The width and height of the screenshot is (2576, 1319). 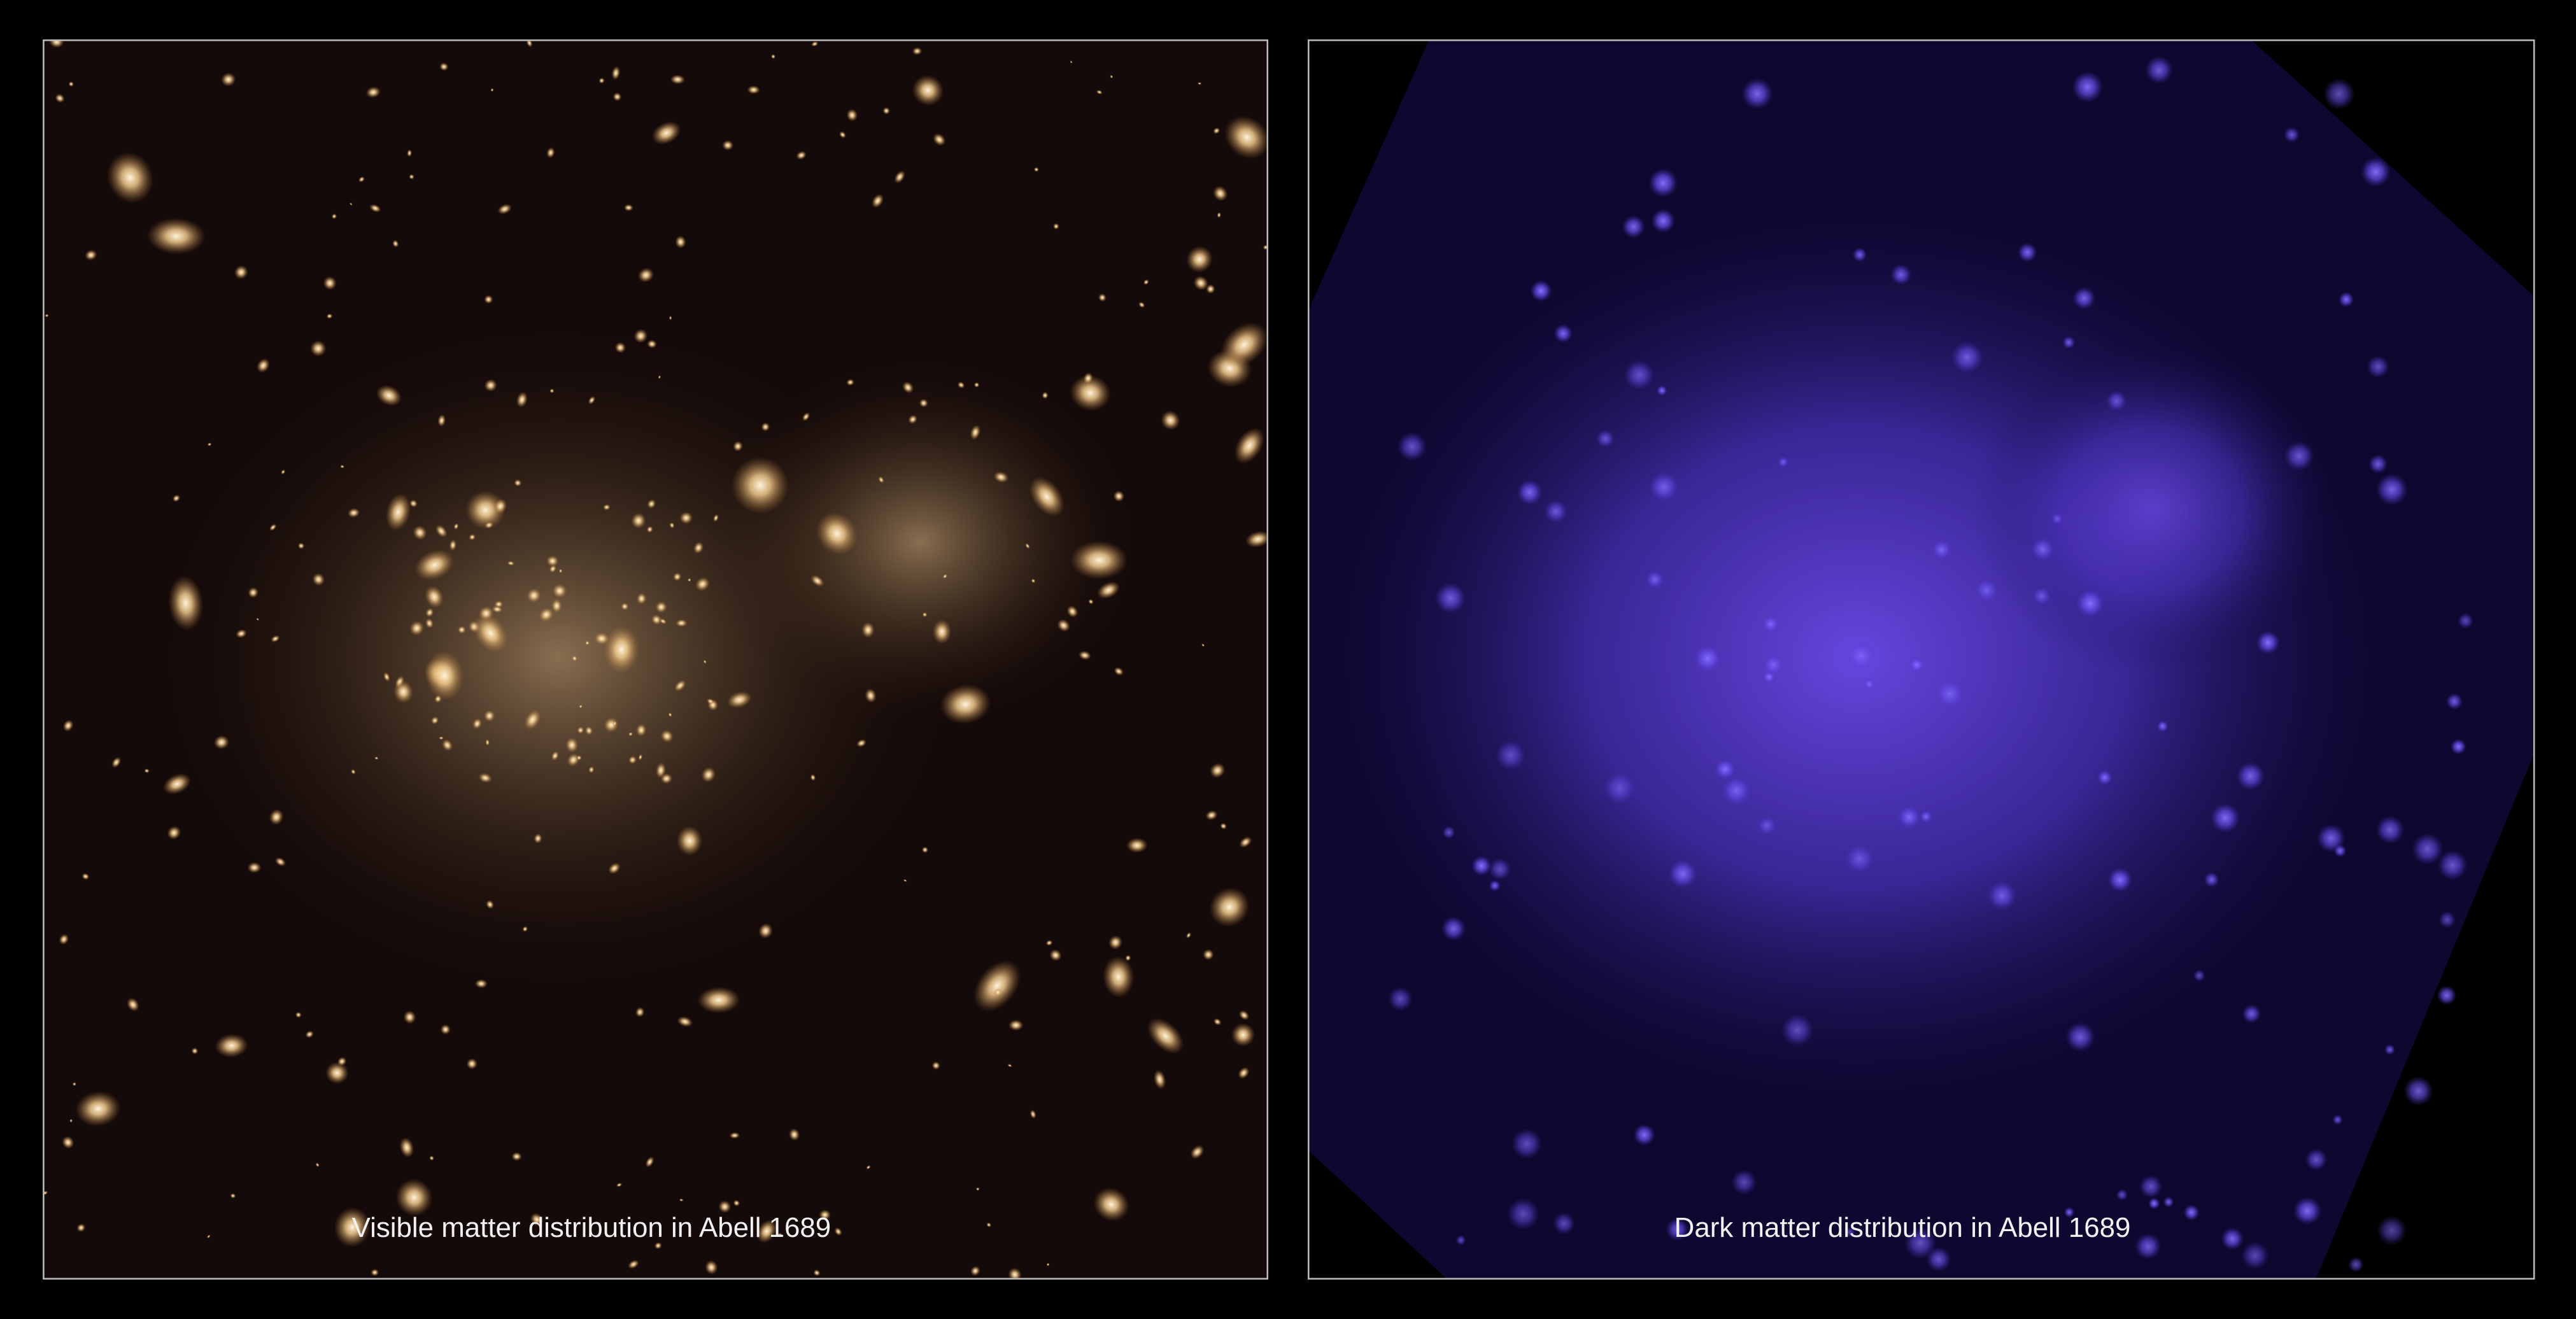 What do you see at coordinates (1902, 1227) in the screenshot?
I see `caption: Dark matter distribution in Abell 1689` at bounding box center [1902, 1227].